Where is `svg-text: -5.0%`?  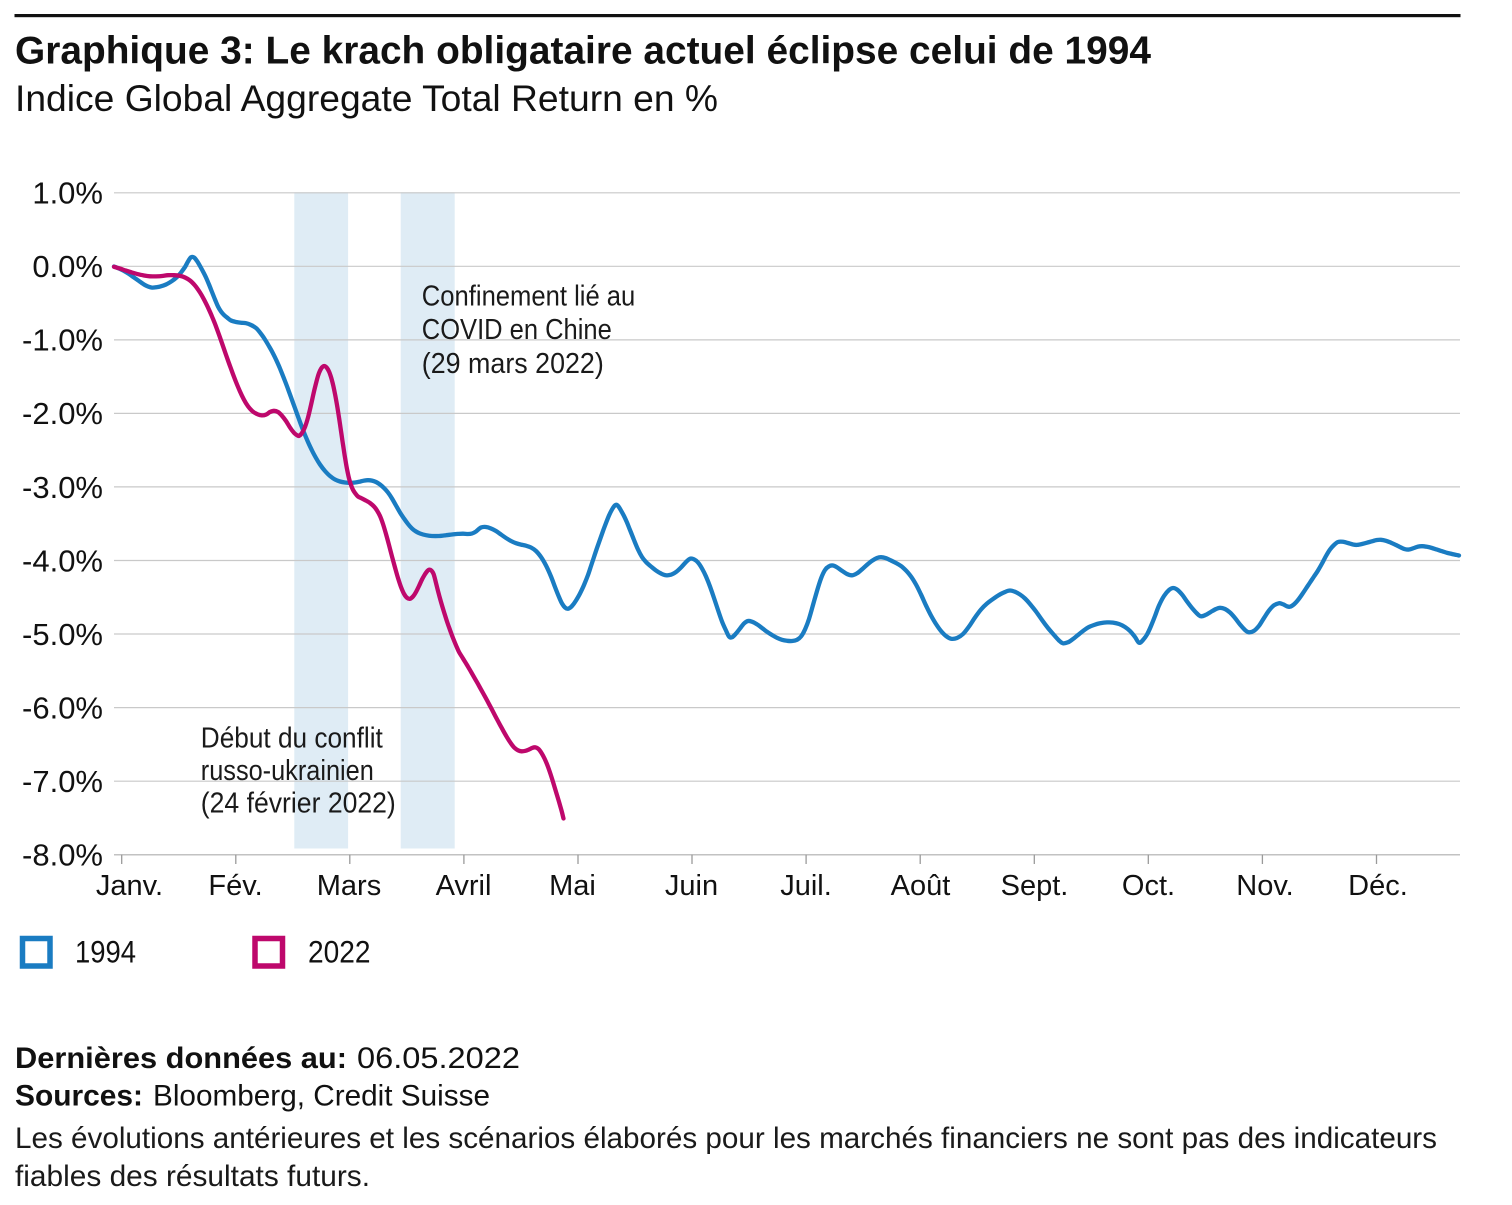
svg-text: -5.0% is located at coordinates (62, 634).